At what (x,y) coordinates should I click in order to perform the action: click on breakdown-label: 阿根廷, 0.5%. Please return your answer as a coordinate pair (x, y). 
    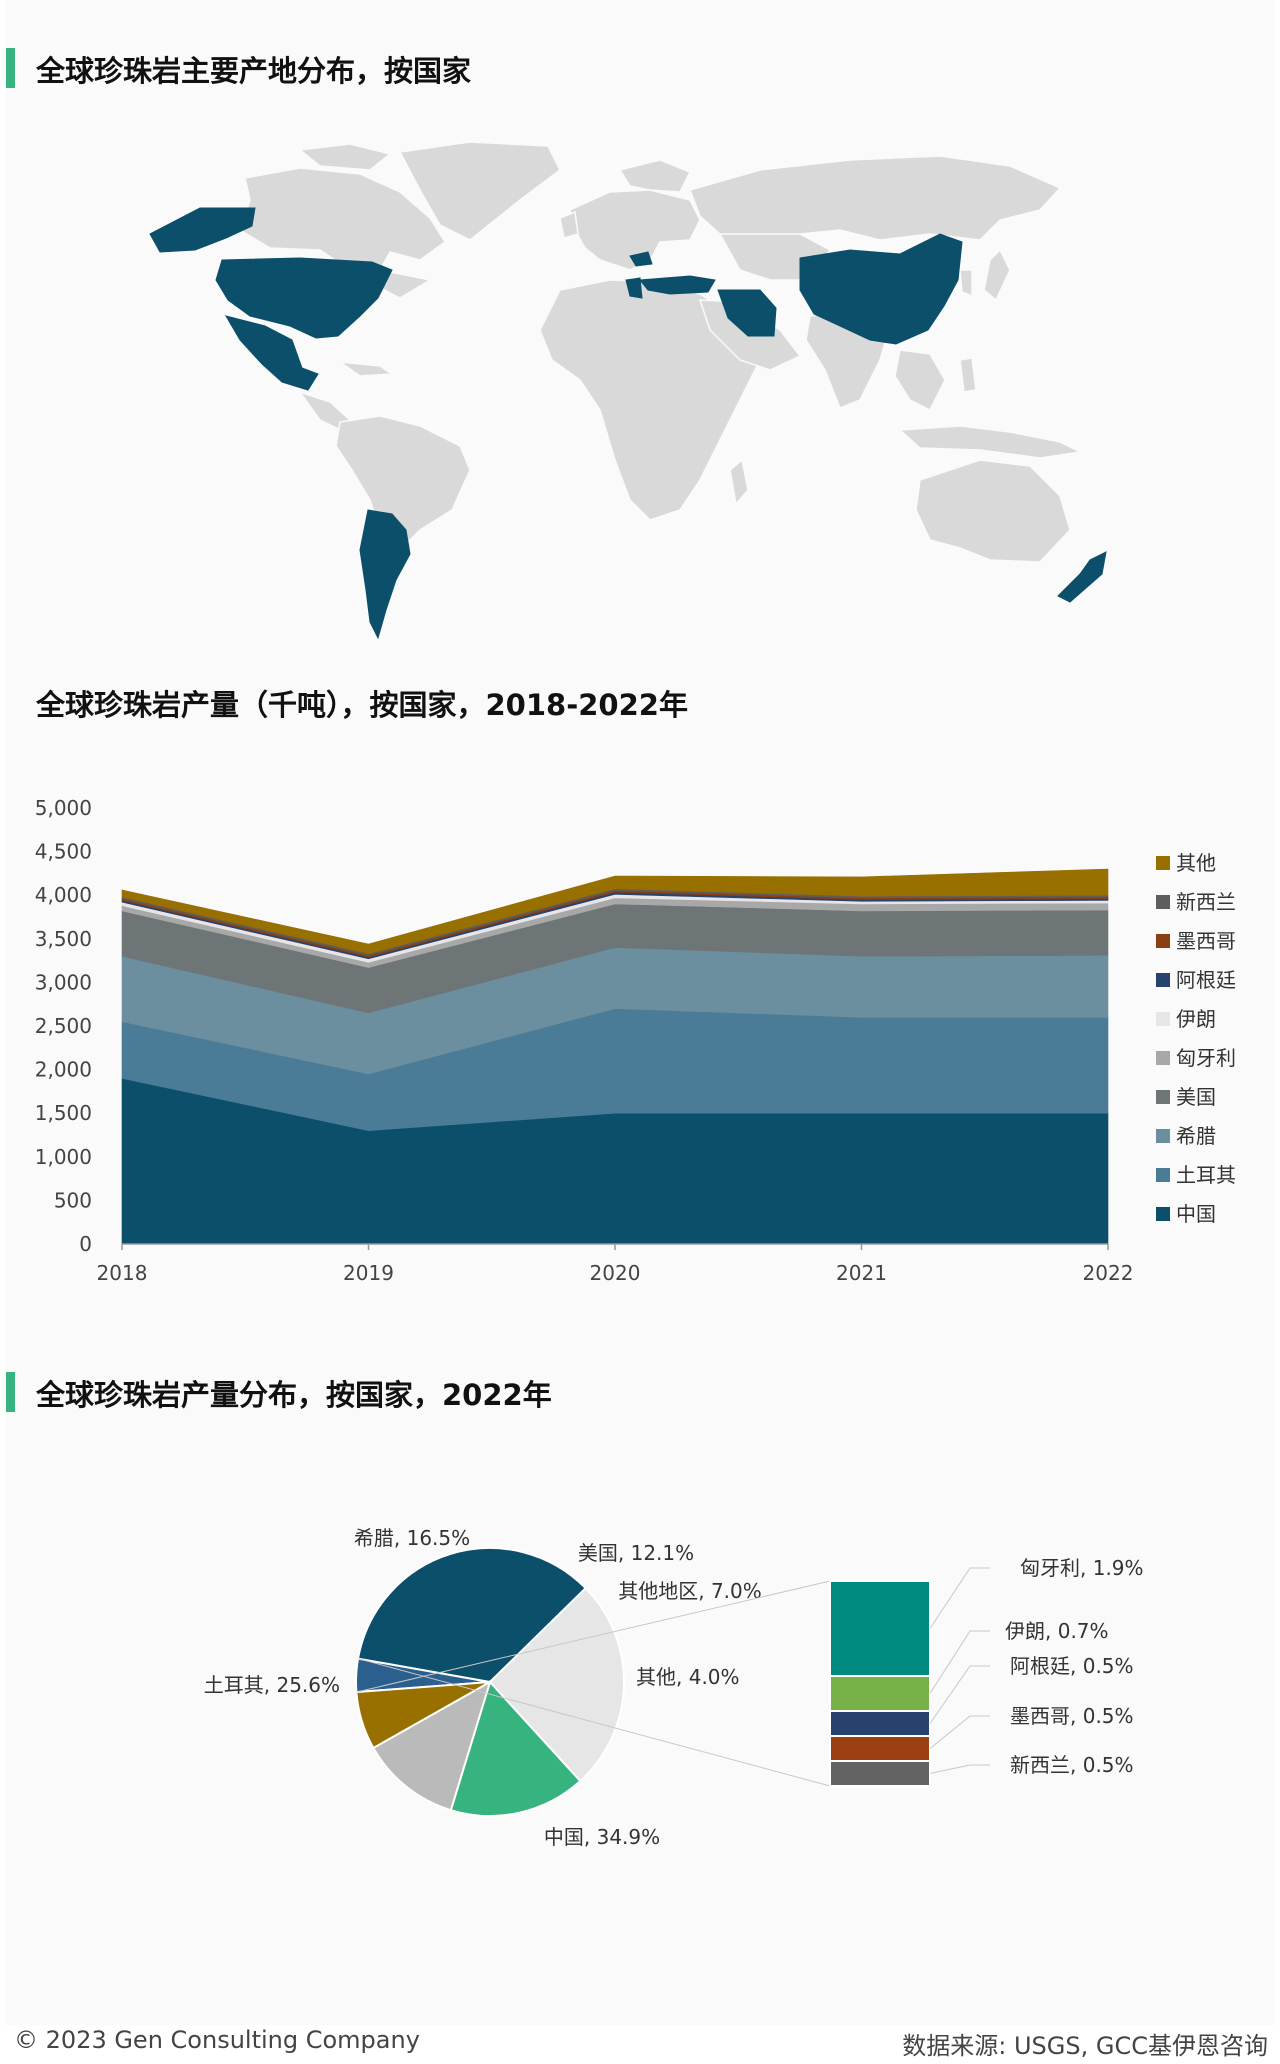
    Looking at the image, I should click on (1072, 1666).